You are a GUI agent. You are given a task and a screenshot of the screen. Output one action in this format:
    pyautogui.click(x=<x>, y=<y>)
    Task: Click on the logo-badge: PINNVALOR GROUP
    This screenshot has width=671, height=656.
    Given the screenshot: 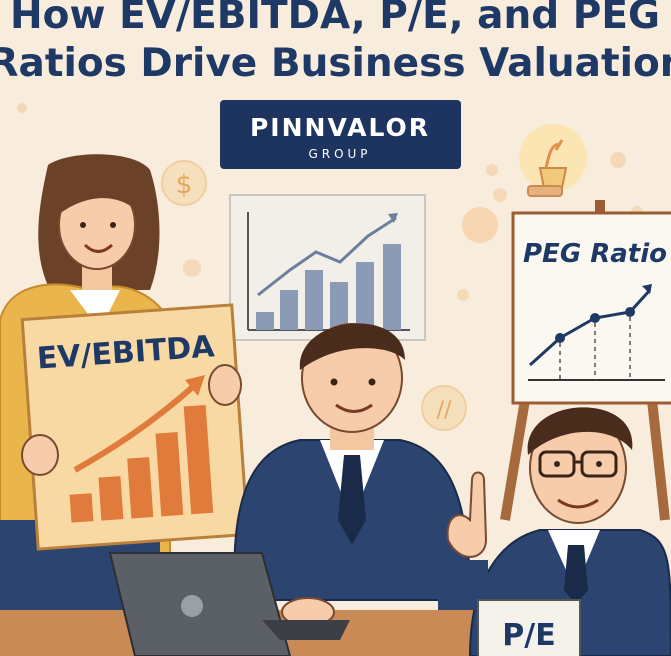 What is the action you would take?
    pyautogui.click(x=340, y=134)
    